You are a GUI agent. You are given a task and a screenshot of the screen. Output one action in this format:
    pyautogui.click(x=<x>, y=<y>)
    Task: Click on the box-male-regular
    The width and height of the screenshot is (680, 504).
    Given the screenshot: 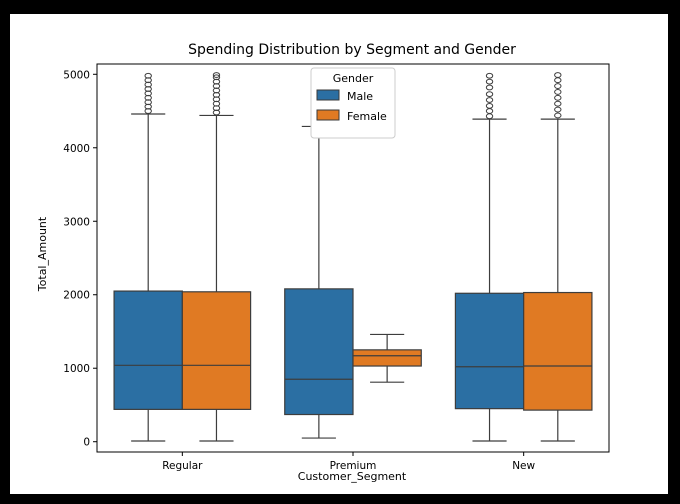 What is the action you would take?
    pyautogui.click(x=148, y=350)
    